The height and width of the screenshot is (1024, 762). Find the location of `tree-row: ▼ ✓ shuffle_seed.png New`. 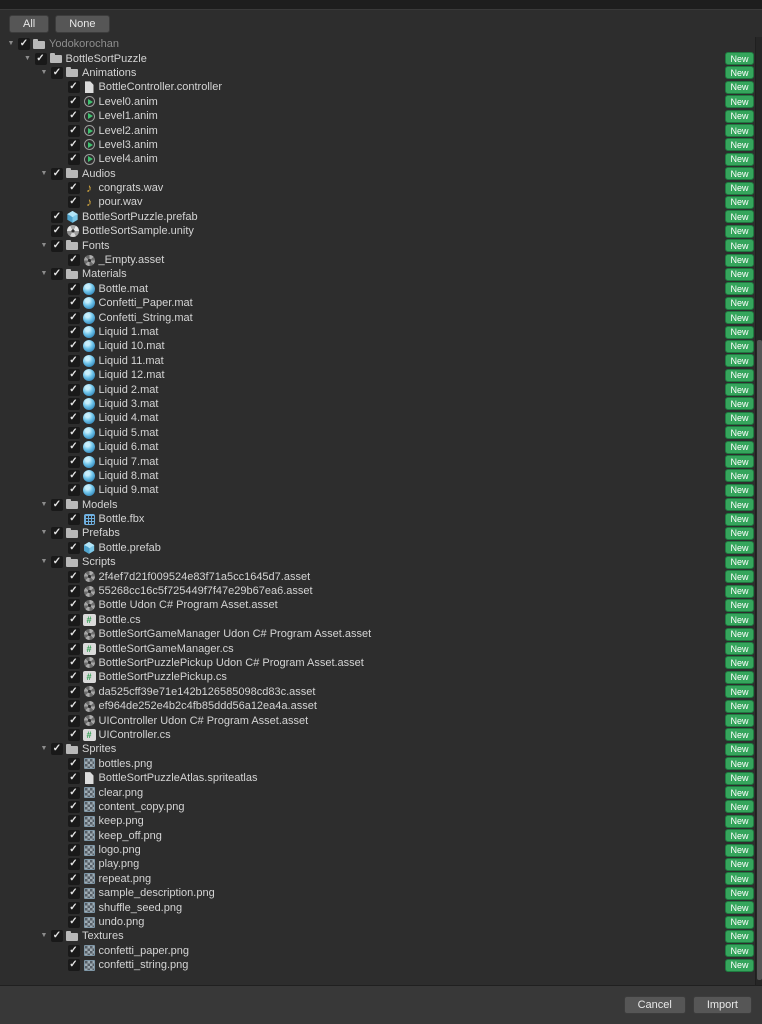

tree-row: ▼ ✓ shuffle_seed.png New is located at coordinates (381, 907).